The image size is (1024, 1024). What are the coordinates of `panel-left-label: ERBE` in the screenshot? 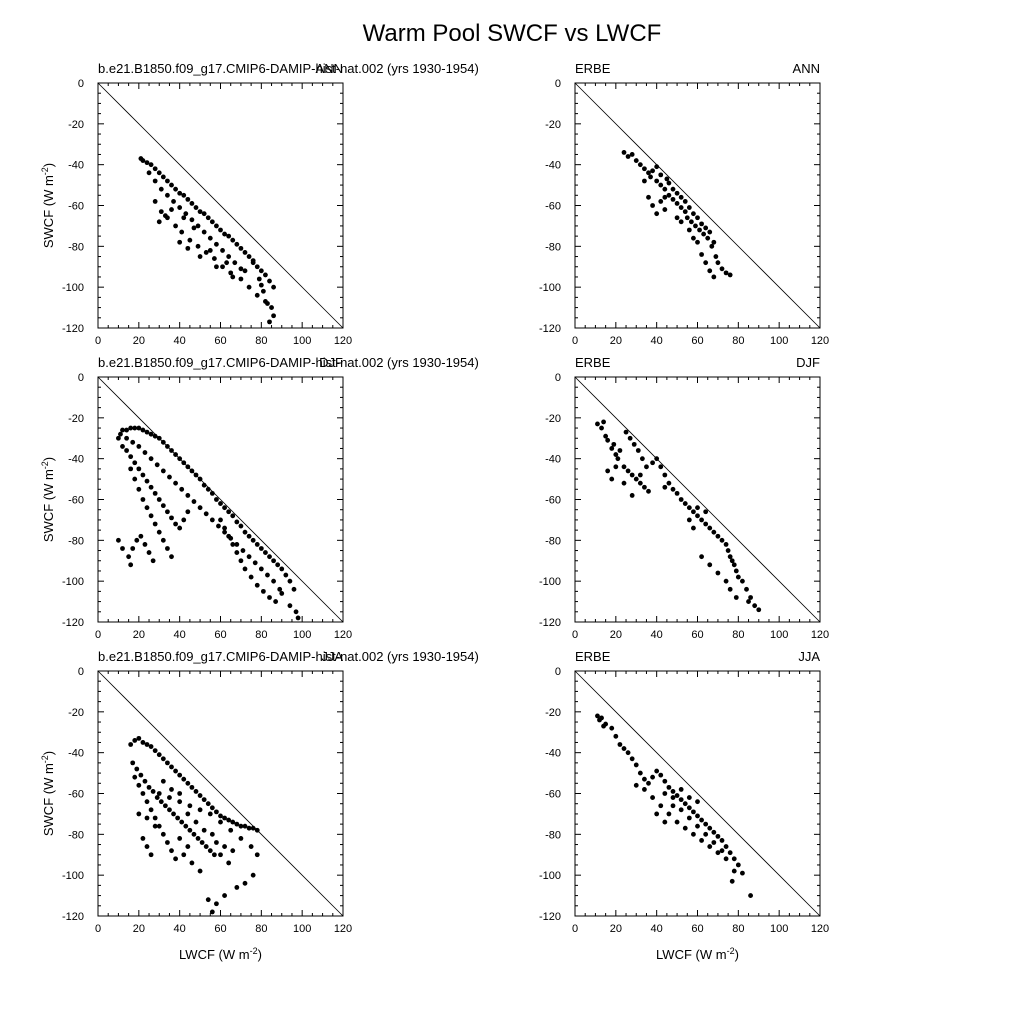 It's located at (593, 68).